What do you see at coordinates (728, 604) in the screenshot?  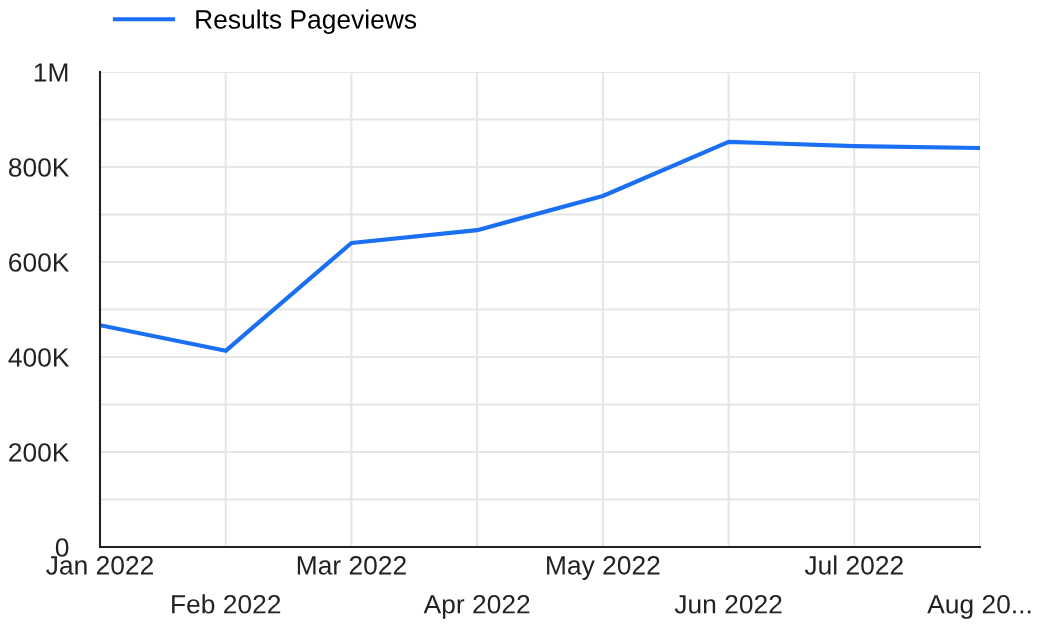 I see `x-tick-label: Jun 2022` at bounding box center [728, 604].